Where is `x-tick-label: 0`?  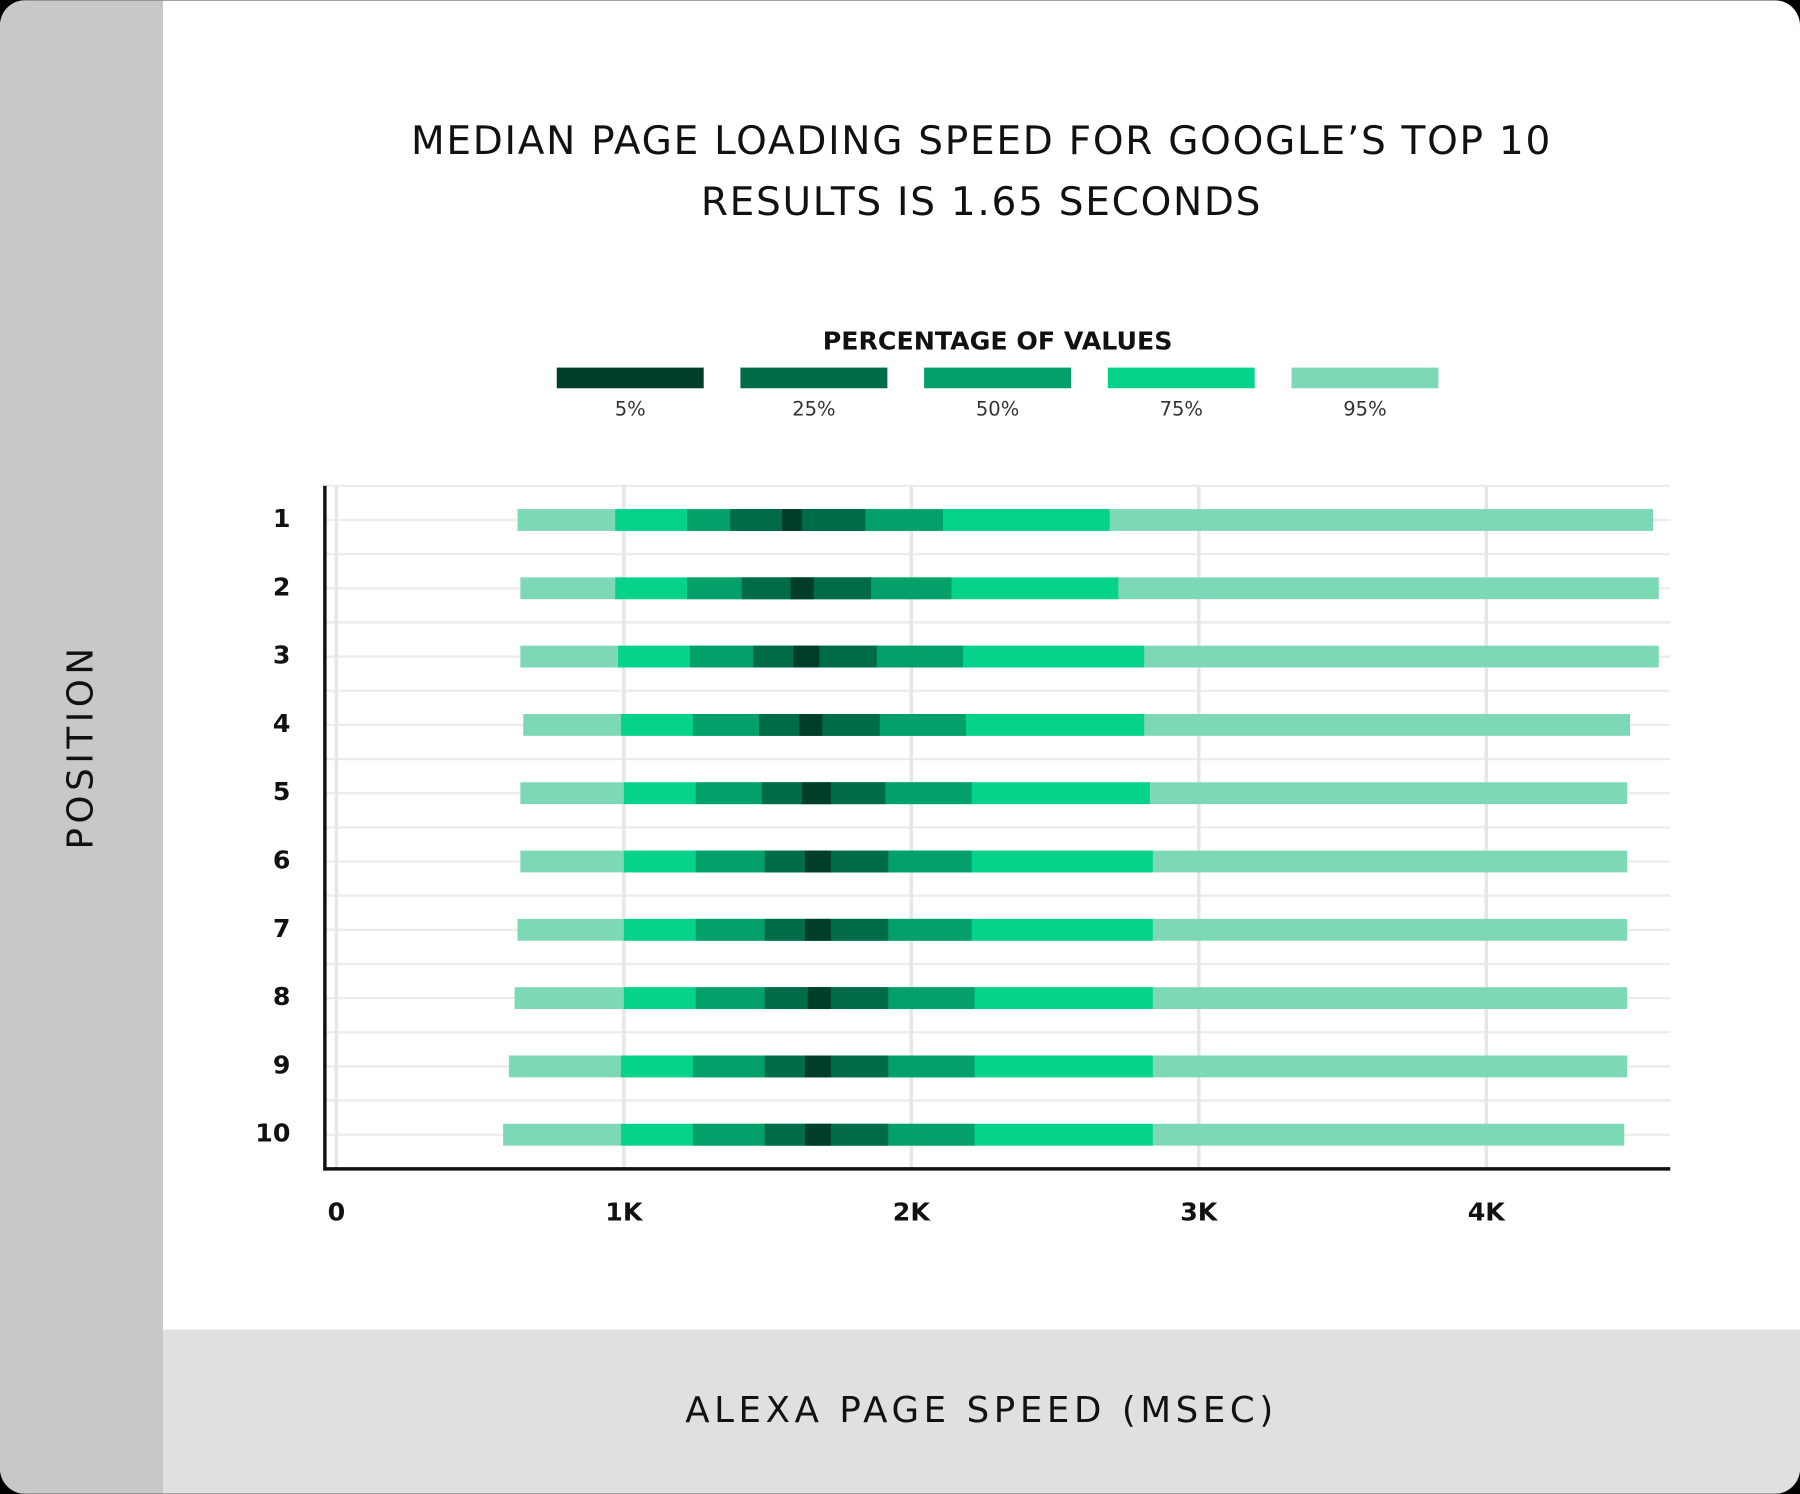 x-tick-label: 0 is located at coordinates (337, 1212).